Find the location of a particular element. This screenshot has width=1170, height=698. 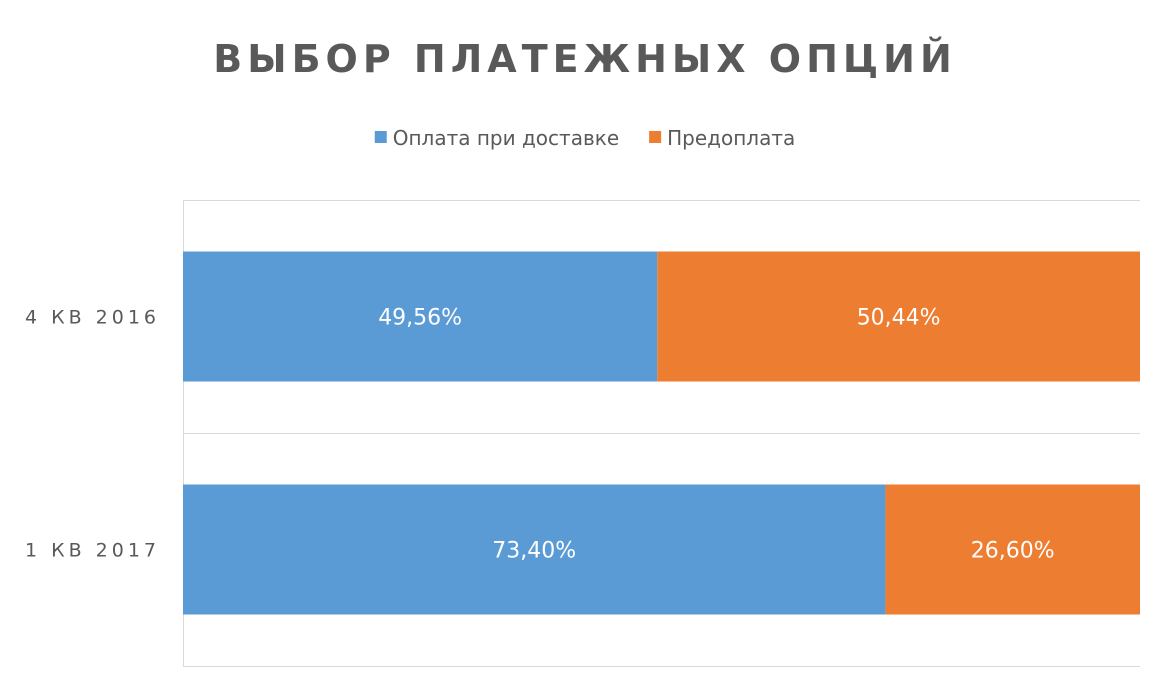

legend-label: Предоплата is located at coordinates (731, 138).